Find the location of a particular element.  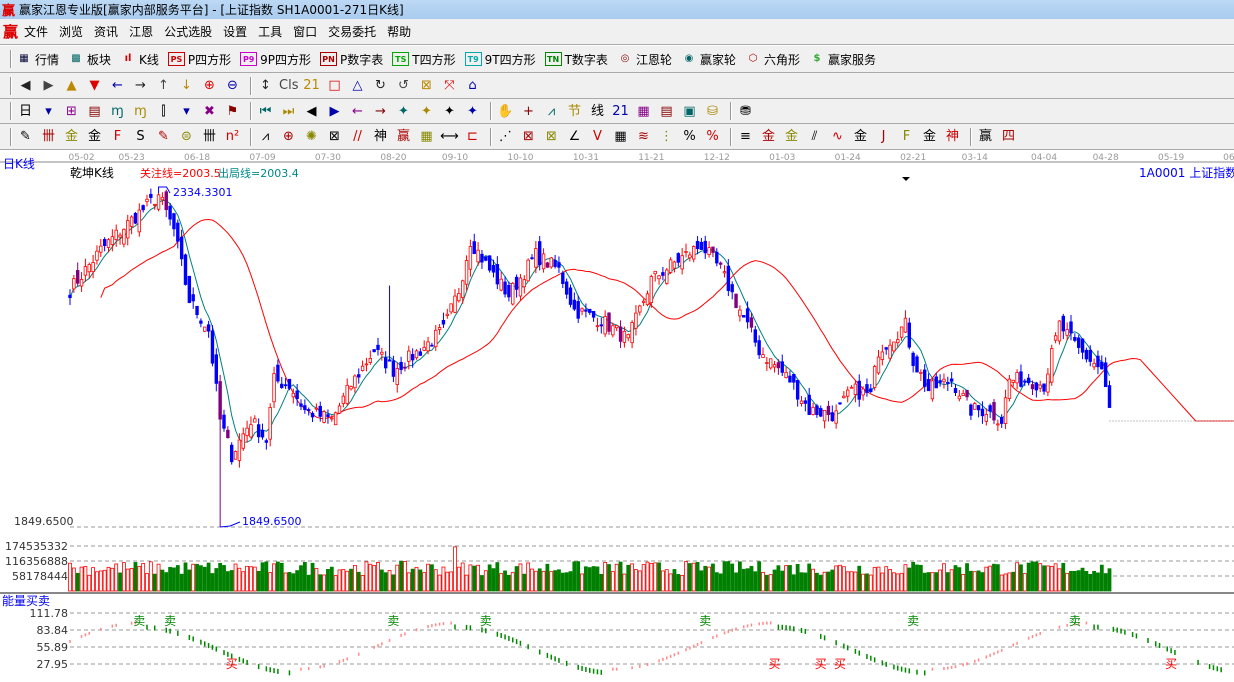

toolbar_nav-button-2: ▲ is located at coordinates (71, 85).